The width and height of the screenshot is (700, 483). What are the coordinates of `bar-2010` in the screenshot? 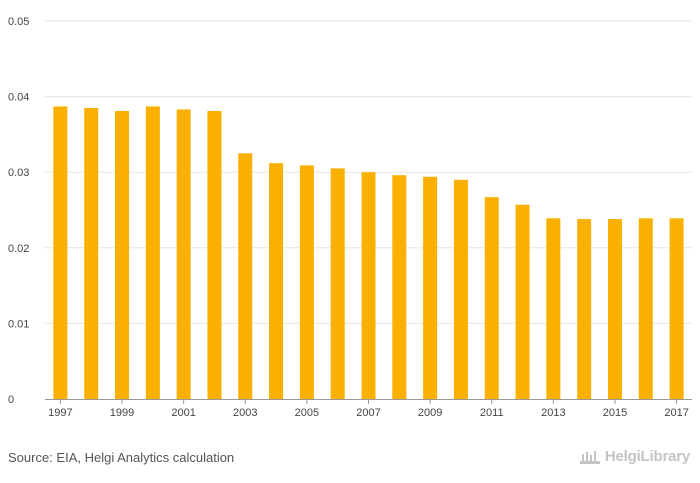 It's located at (460, 289).